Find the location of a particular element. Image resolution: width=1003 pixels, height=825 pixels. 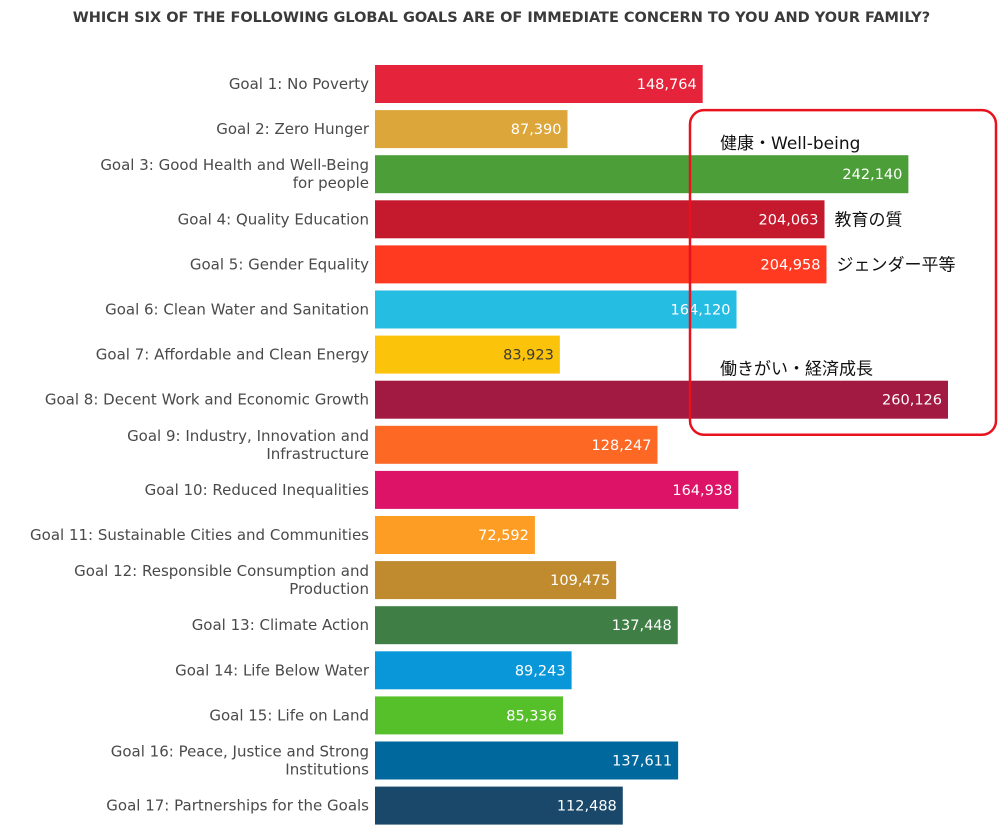

value-label-goal-7: 83,923 is located at coordinates (528, 356).